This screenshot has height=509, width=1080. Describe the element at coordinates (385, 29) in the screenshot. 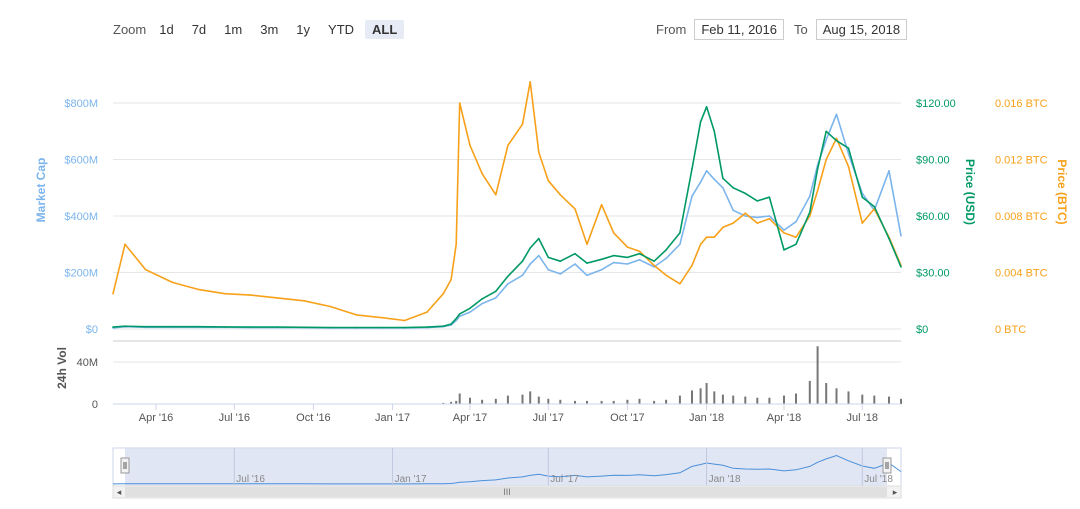

I see `zoom-button-all: ALL` at that location.